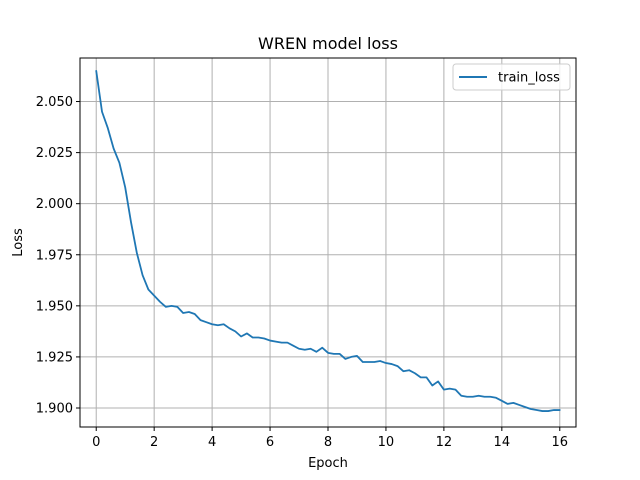 The width and height of the screenshot is (640, 480). I want to click on x-tick-label: 2, so click(154, 442).